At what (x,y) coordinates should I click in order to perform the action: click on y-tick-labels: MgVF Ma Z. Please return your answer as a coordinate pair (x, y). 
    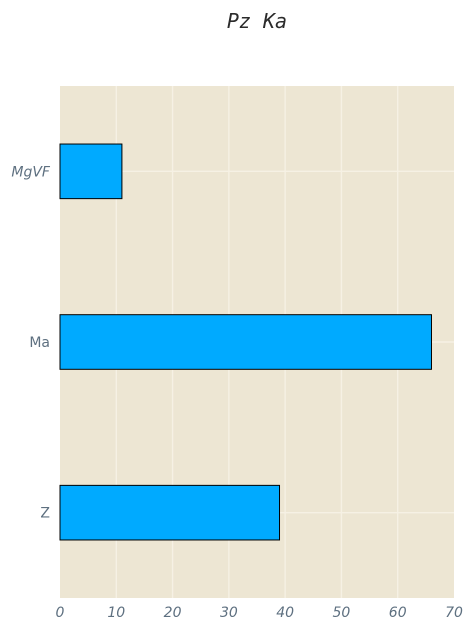
    Looking at the image, I should click on (31, 342).